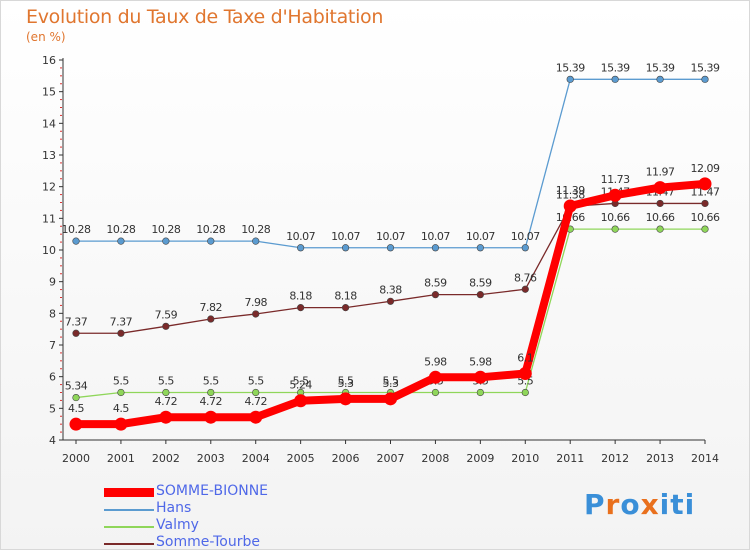 The height and width of the screenshot is (553, 750). What do you see at coordinates (660, 458) in the screenshot?
I see `x-tick-label: 2013` at bounding box center [660, 458].